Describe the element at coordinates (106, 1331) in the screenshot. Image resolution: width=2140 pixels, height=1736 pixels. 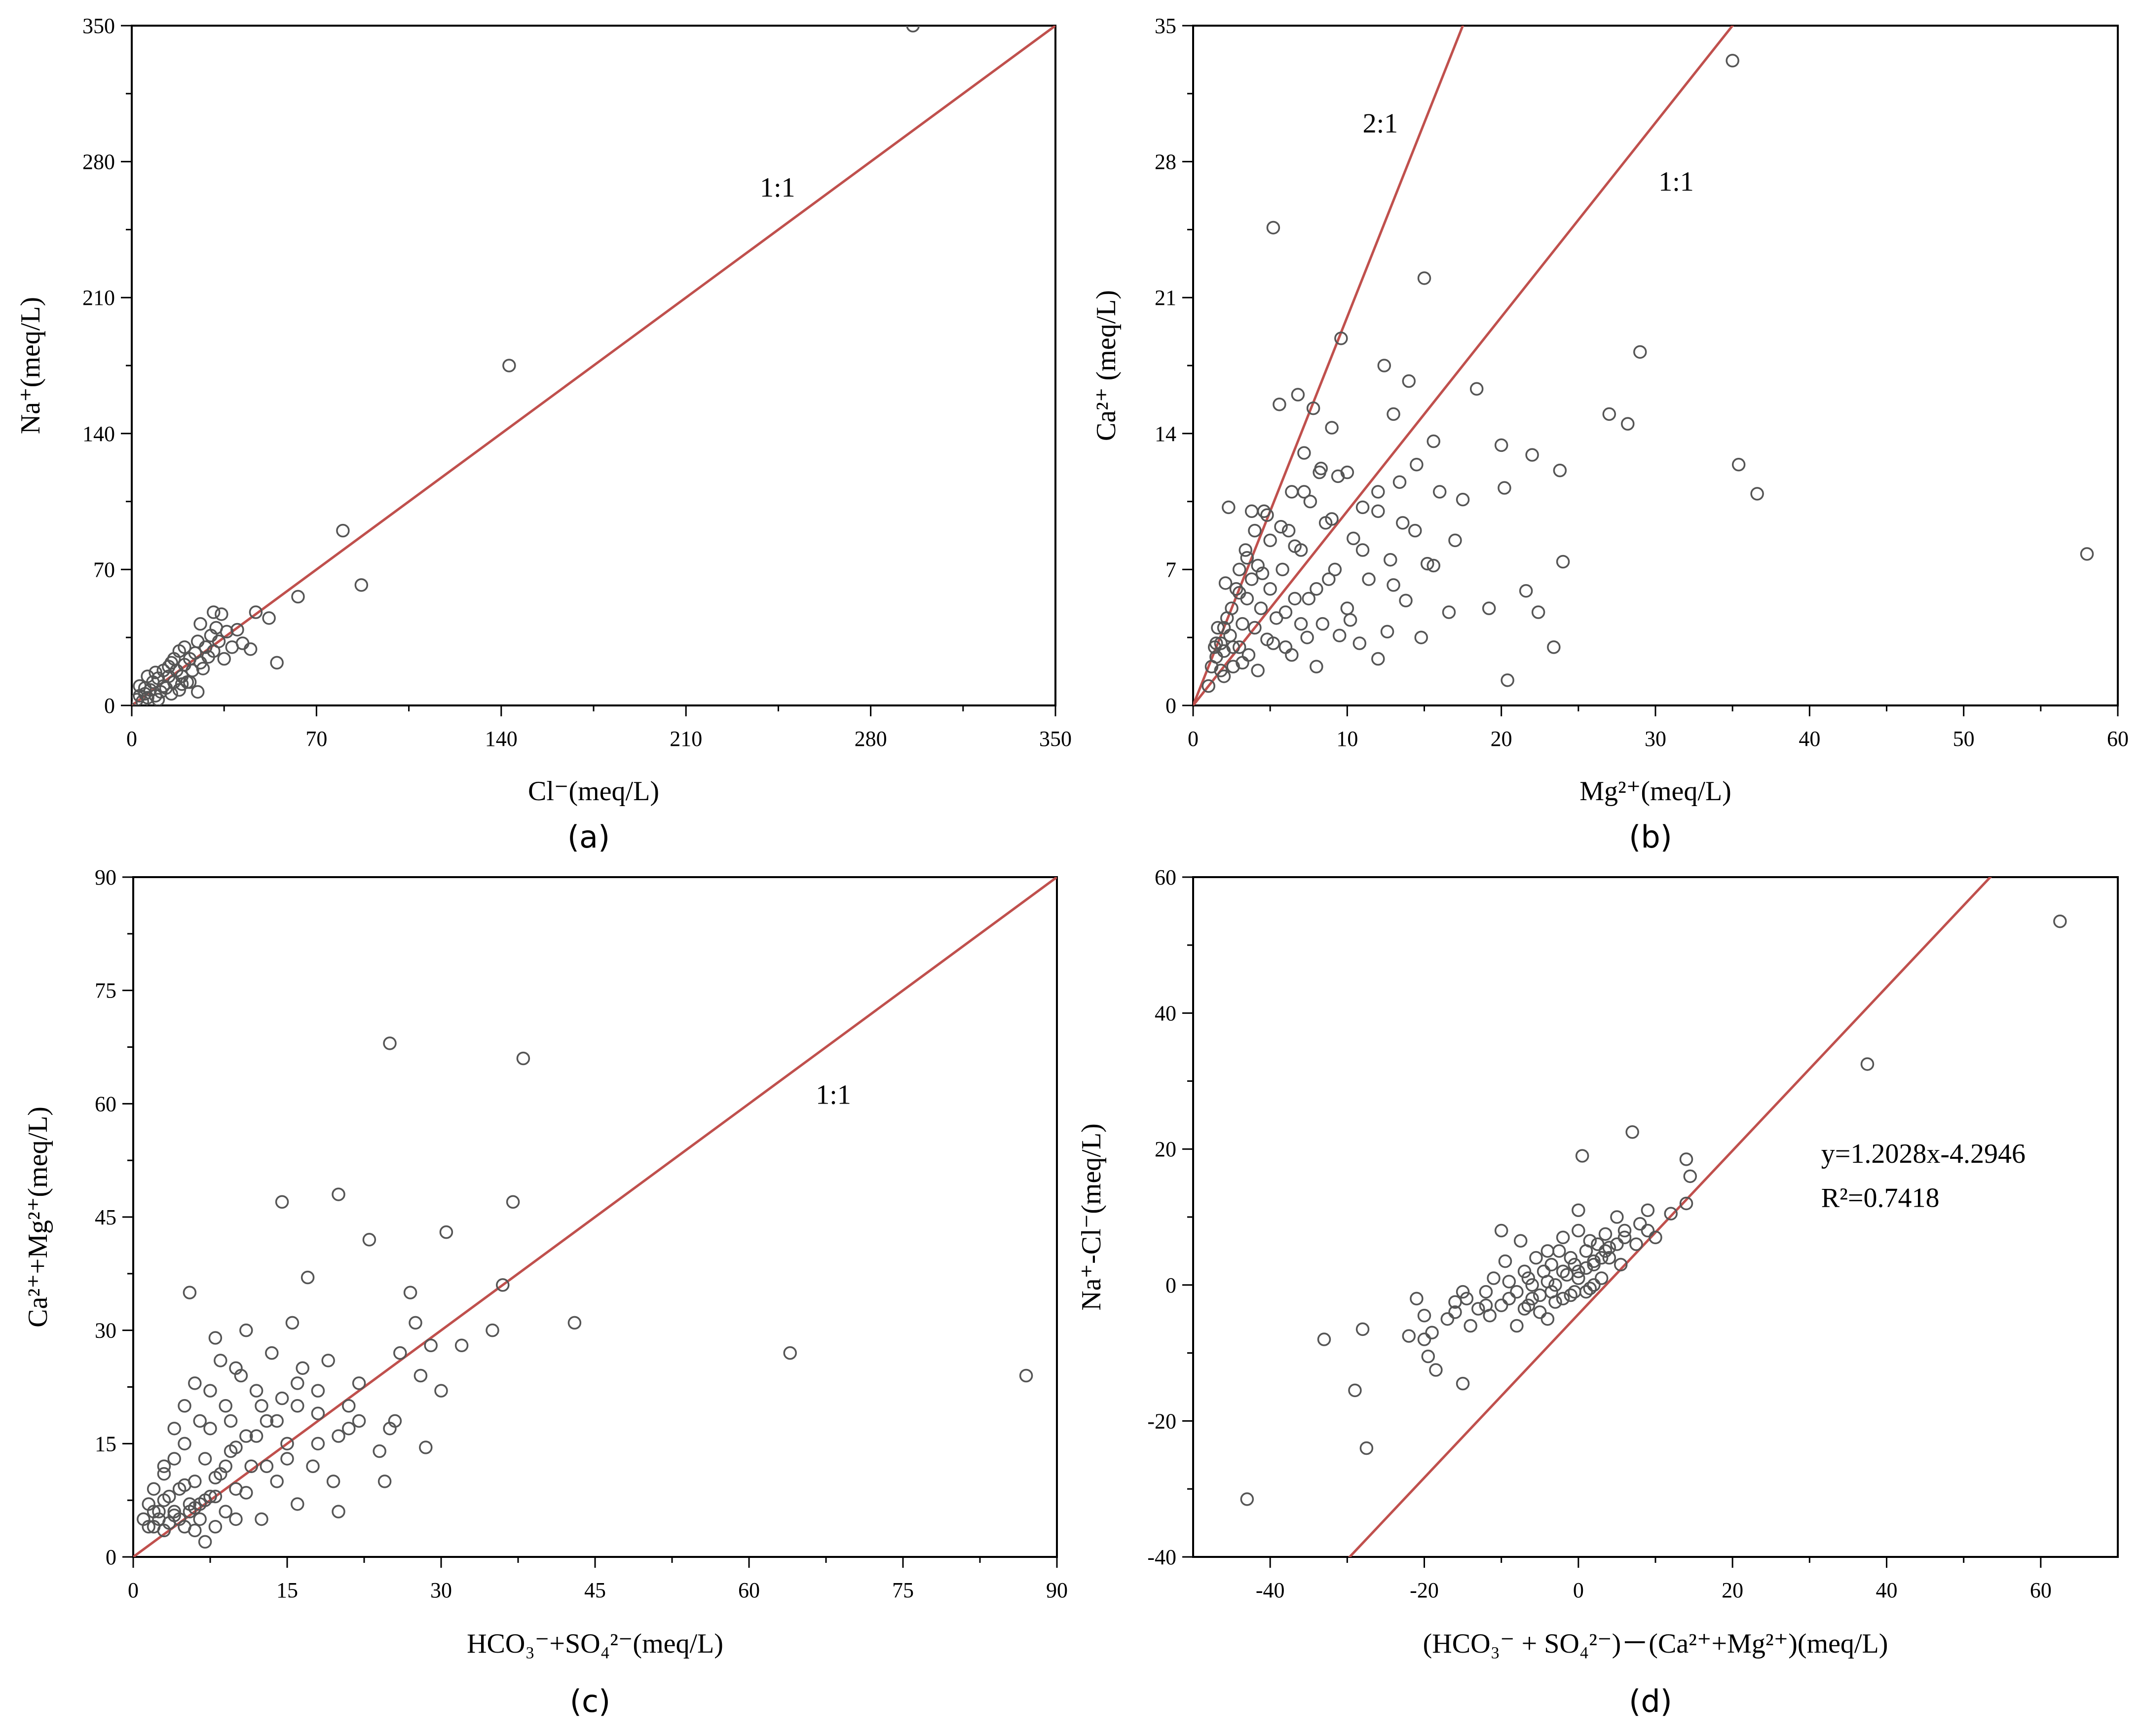
I see `y-tick-label: 30` at that location.